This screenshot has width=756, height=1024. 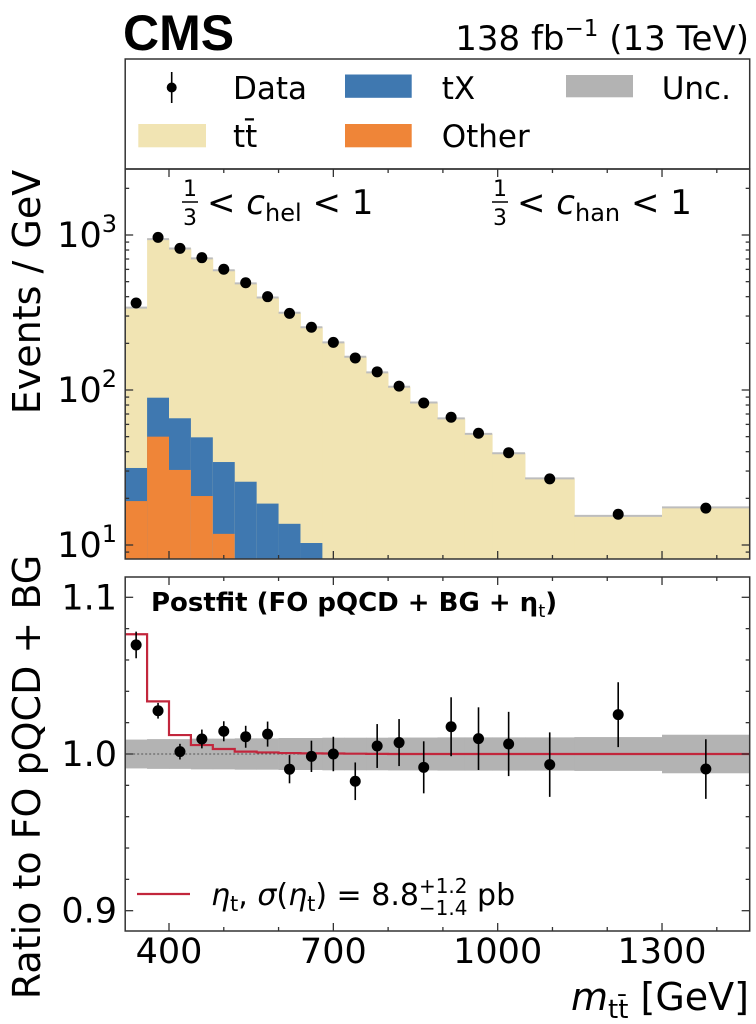 I want to click on x-tick-label: 1300, so click(x=661, y=952).